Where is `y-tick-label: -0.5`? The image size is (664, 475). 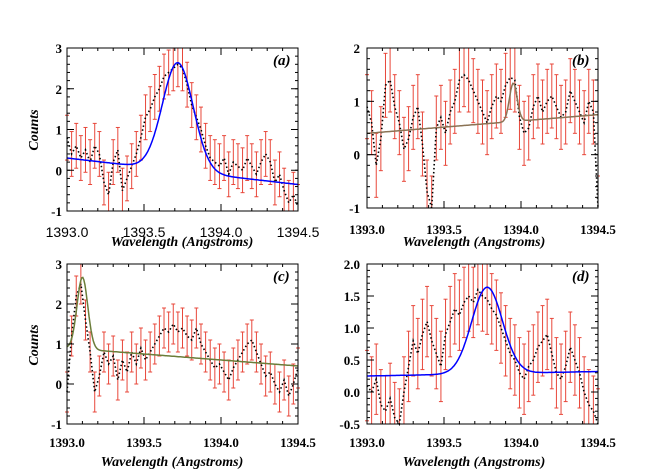
y-tick-label: -0.5 is located at coordinates (349, 424).